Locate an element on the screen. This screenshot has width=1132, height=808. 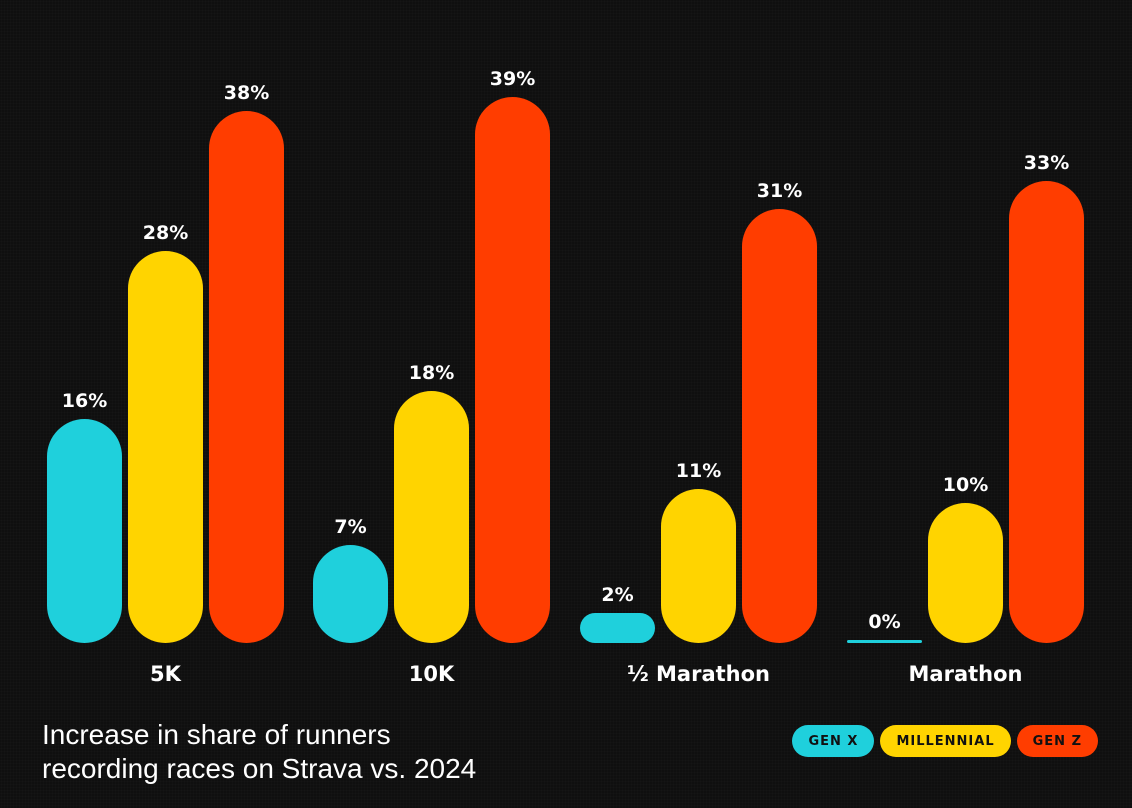
legend-item-gen-z: GEN Z is located at coordinates (1057, 741).